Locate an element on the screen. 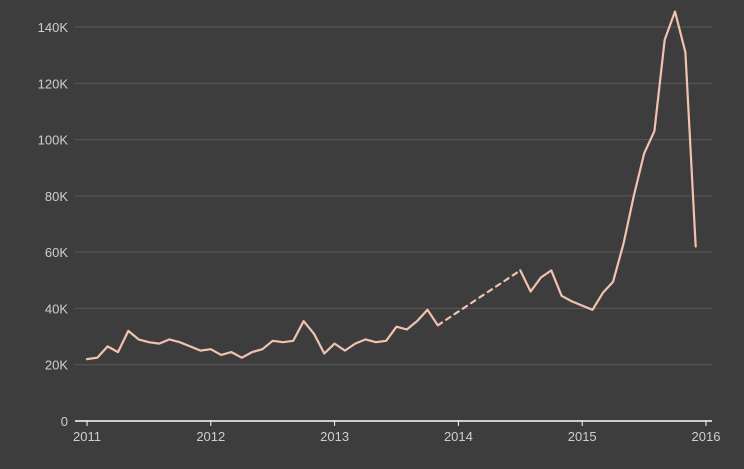  x-tick-label: 2013 is located at coordinates (334, 436).